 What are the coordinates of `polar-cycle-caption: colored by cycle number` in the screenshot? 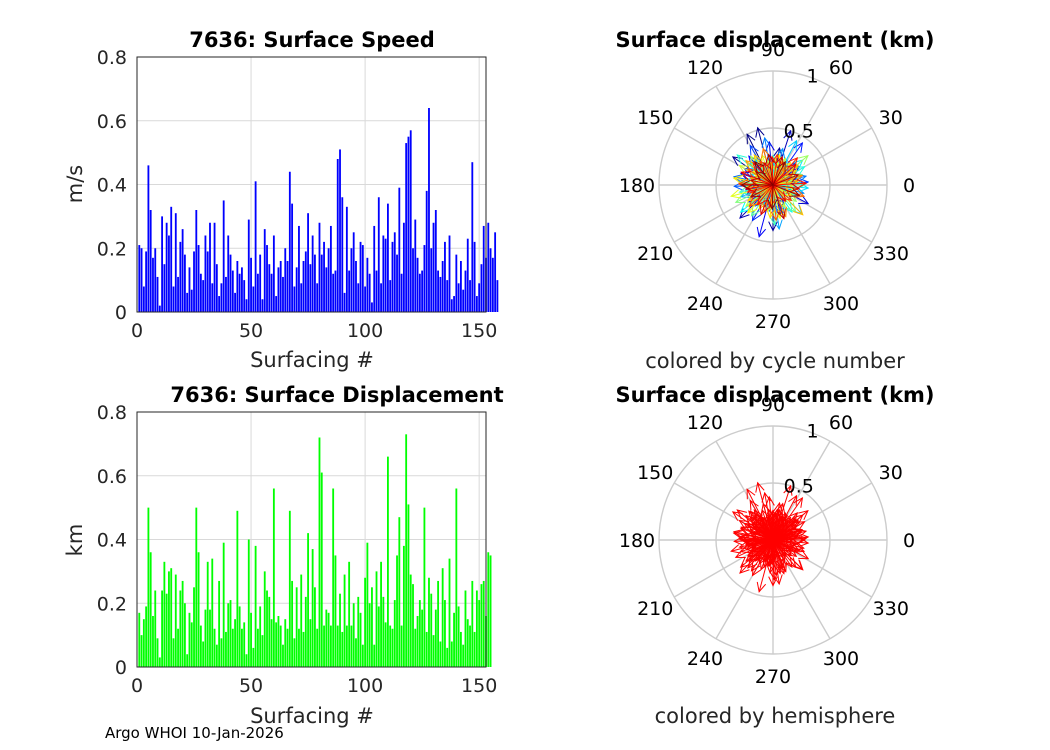 It's located at (775, 361).